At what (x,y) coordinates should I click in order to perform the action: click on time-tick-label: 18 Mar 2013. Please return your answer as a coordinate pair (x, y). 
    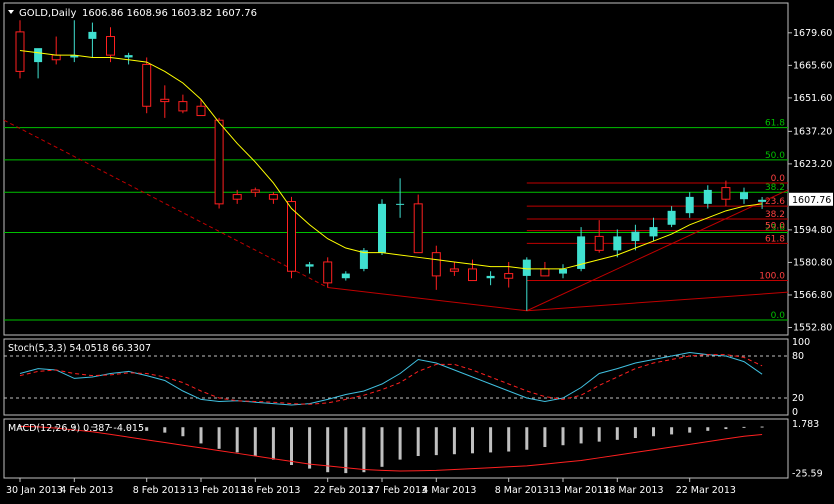
    Looking at the image, I should click on (633, 490).